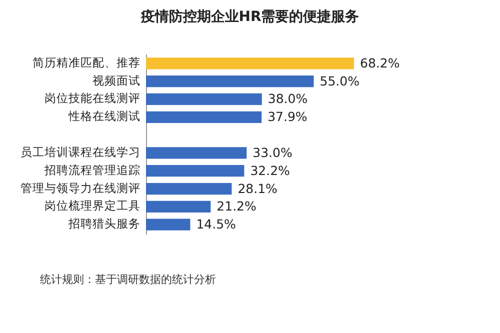 Image resolution: width=500 pixels, height=333 pixels. I want to click on data-label: 68.2%, so click(380, 62).